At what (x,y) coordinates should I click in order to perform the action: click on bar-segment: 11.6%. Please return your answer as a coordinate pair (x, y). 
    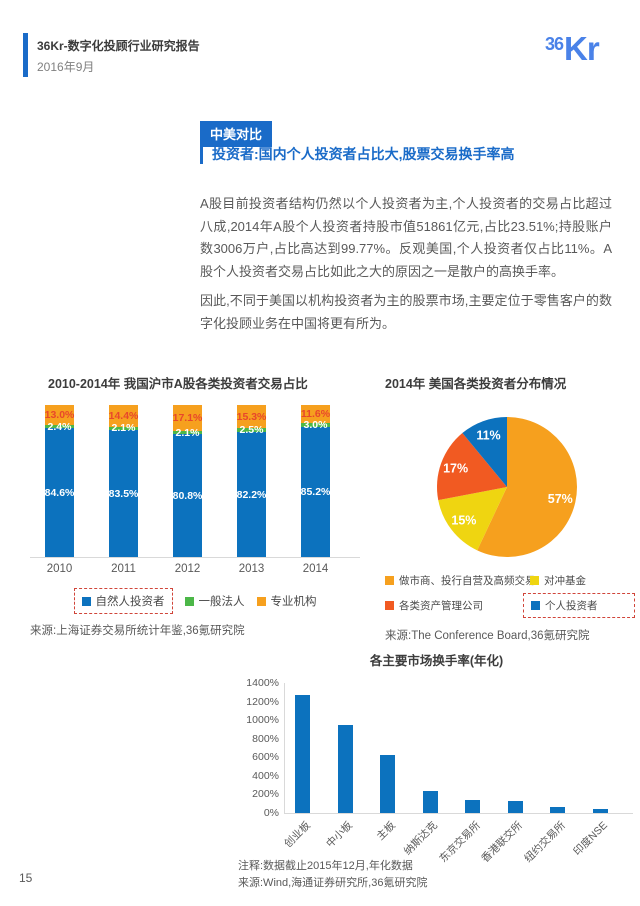
    Looking at the image, I should click on (315, 414).